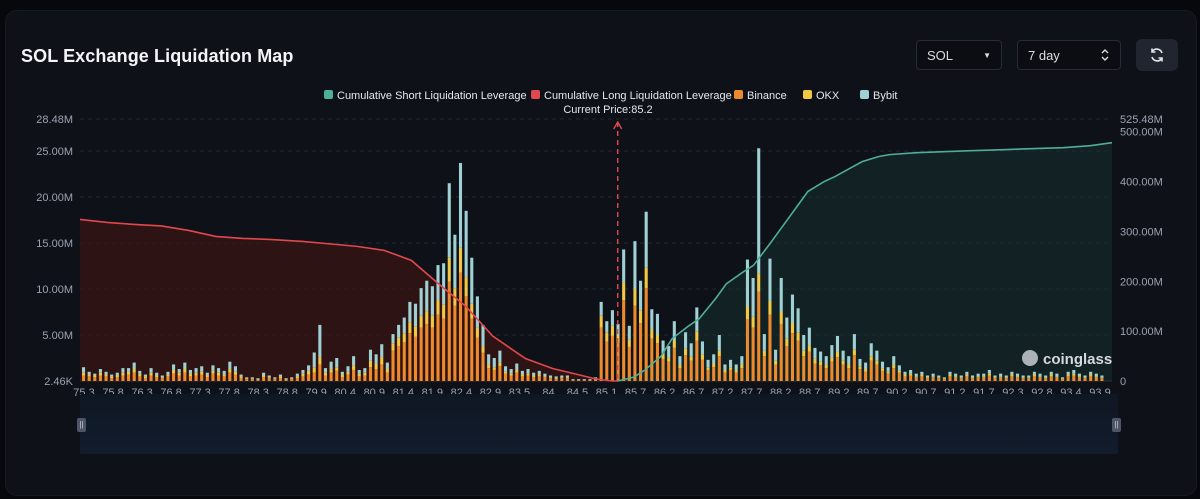 The width and height of the screenshot is (1200, 499). What do you see at coordinates (1116, 425) in the screenshot?
I see `slider-right-handle: ||` at bounding box center [1116, 425].